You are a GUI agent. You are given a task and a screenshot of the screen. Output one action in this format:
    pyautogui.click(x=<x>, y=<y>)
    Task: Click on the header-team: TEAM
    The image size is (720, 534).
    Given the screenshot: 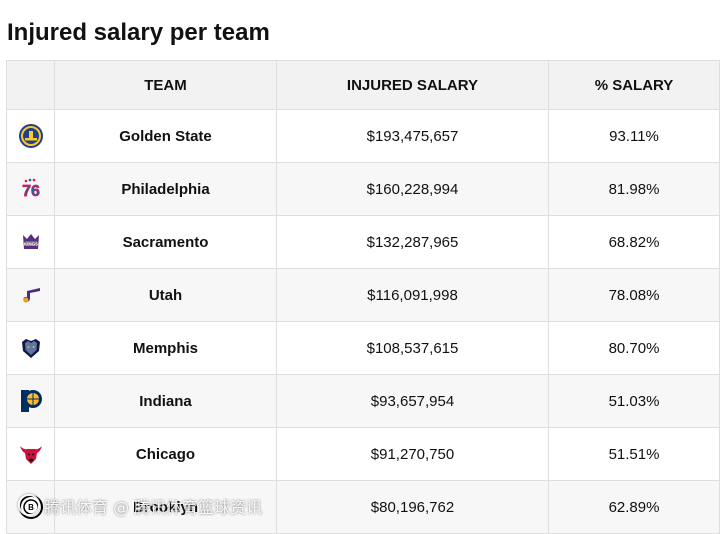 What is the action you would take?
    pyautogui.click(x=165, y=85)
    